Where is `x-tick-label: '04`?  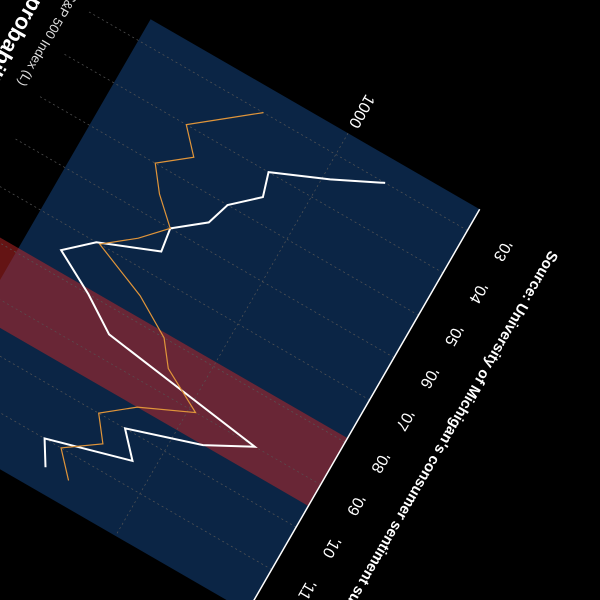
x-tick-label: '04 is located at coordinates (477, 293).